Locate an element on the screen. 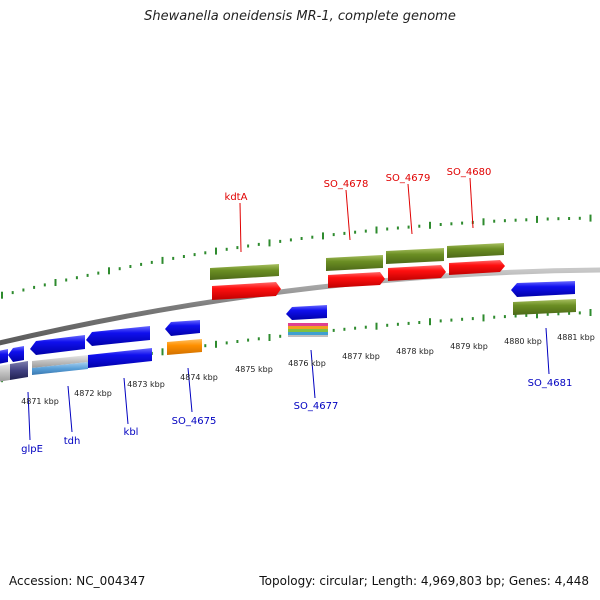 The height and width of the screenshot is (600, 600). gene-tdh-lower is located at coordinates (60, 368).